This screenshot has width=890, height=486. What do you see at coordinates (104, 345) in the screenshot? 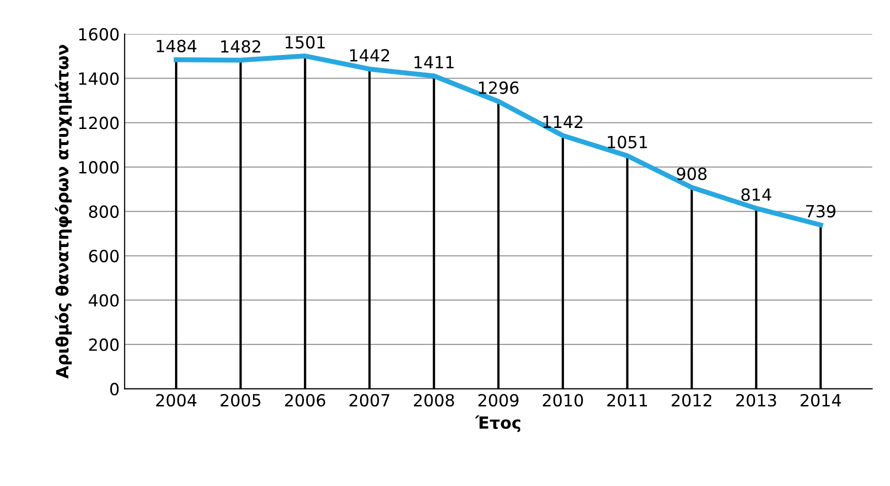
I see `y-tick-label: 200` at bounding box center [104, 345].